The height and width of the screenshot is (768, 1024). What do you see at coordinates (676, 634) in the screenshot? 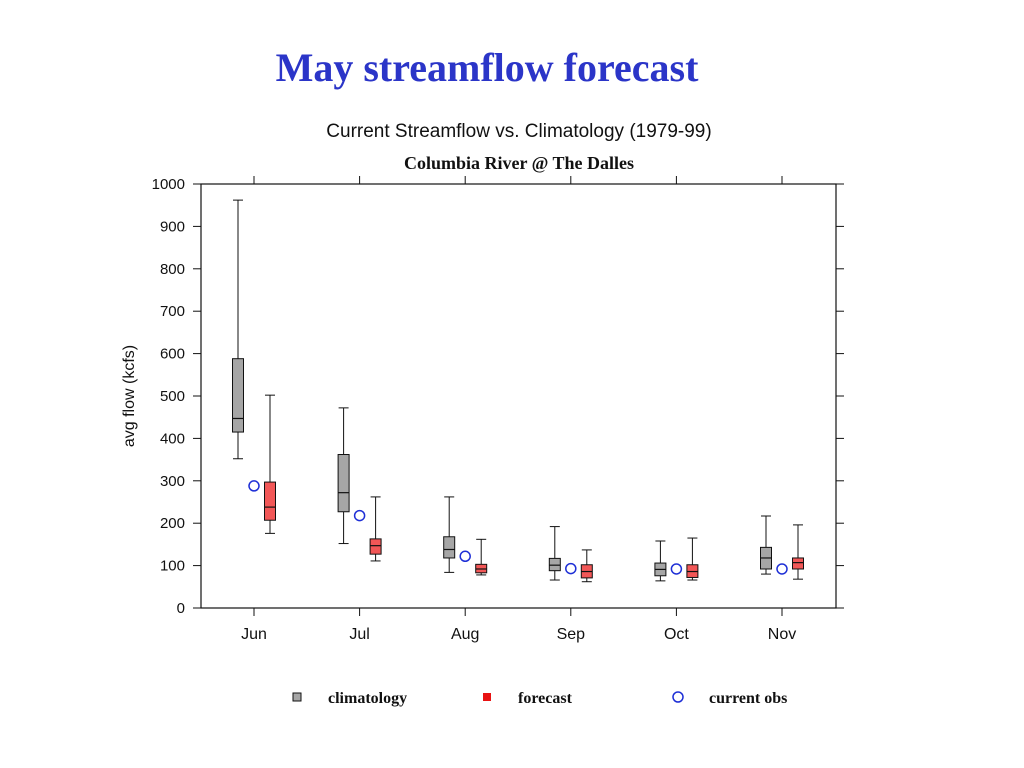
I see `x-tick-label: Oct` at bounding box center [676, 634].